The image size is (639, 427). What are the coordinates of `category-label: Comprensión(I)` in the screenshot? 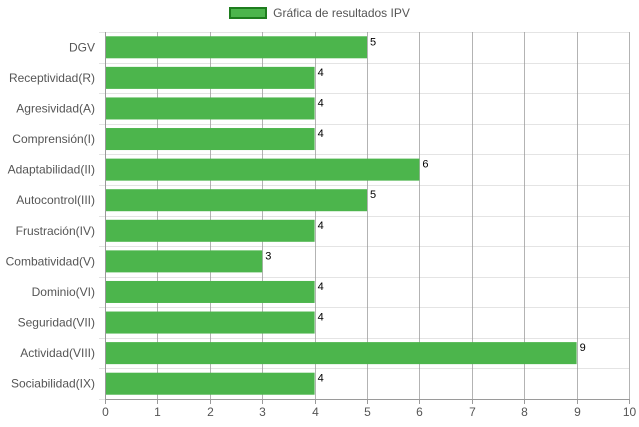 It's located at (53, 139).